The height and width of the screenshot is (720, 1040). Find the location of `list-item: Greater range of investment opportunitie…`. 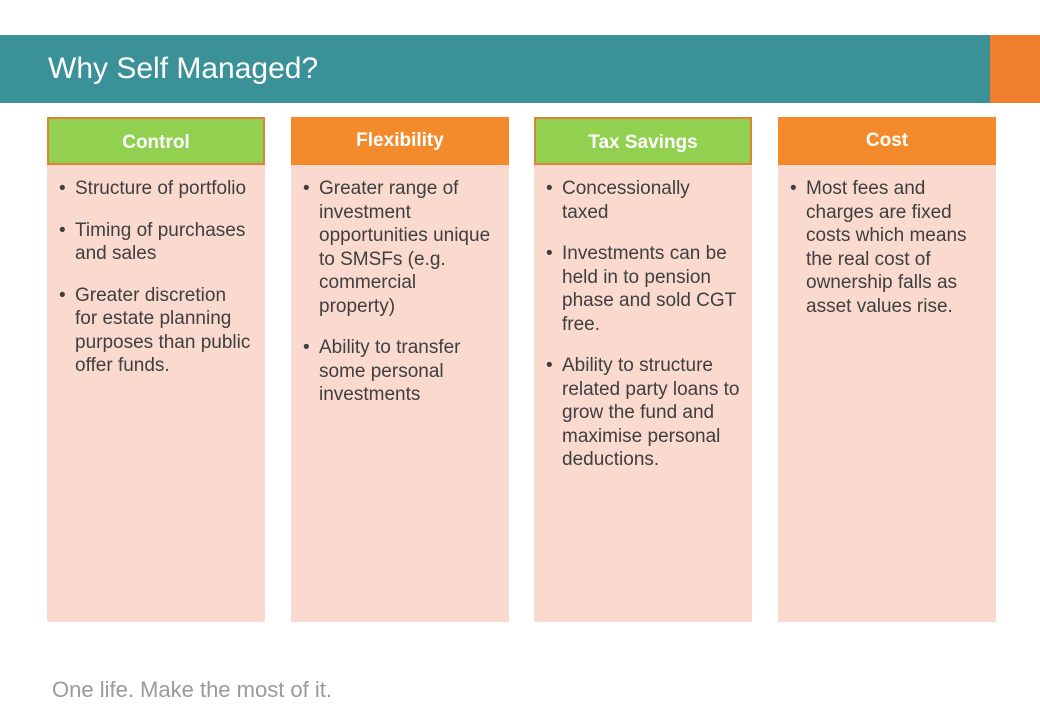

list-item: Greater range of investment opportunitie… is located at coordinates (400, 247).